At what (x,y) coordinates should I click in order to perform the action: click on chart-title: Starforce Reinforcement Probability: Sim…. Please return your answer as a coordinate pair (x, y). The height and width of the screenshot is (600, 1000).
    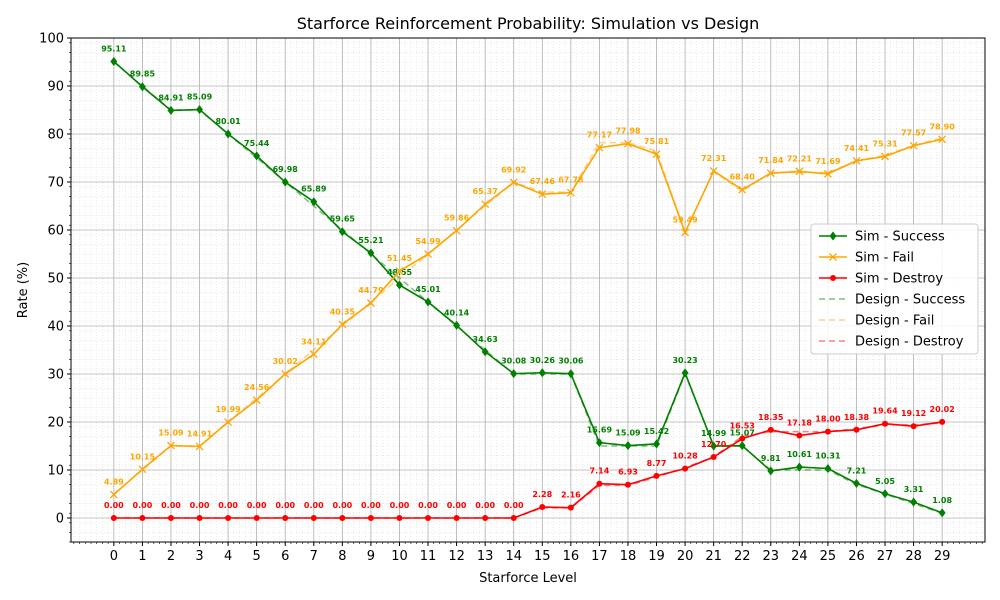
    Looking at the image, I should click on (528, 23).